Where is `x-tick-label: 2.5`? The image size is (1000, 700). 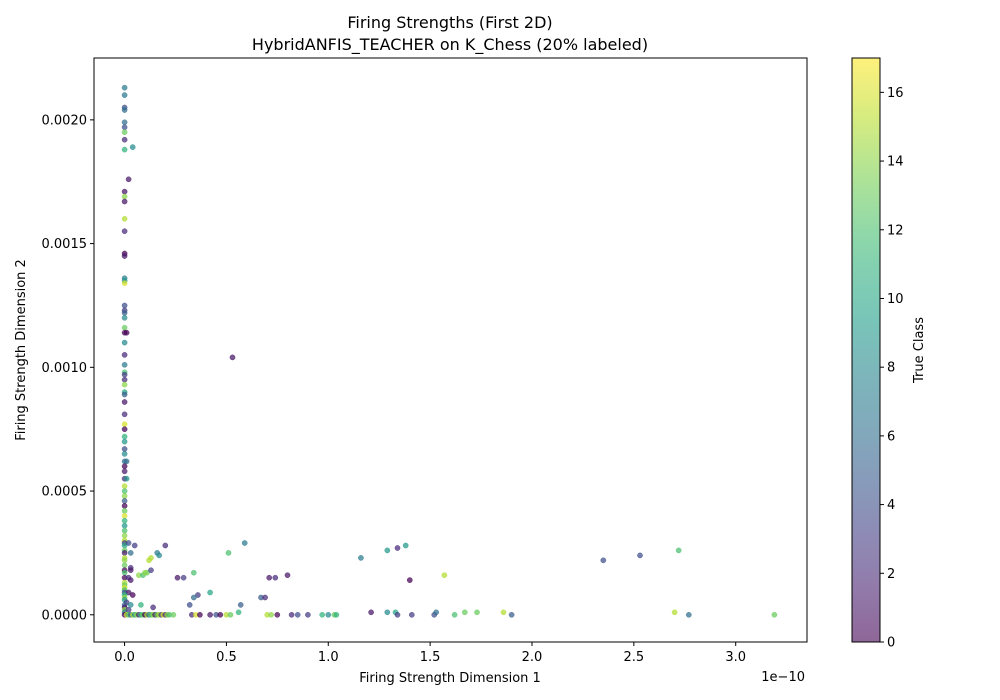 x-tick-label: 2.5 is located at coordinates (633, 657).